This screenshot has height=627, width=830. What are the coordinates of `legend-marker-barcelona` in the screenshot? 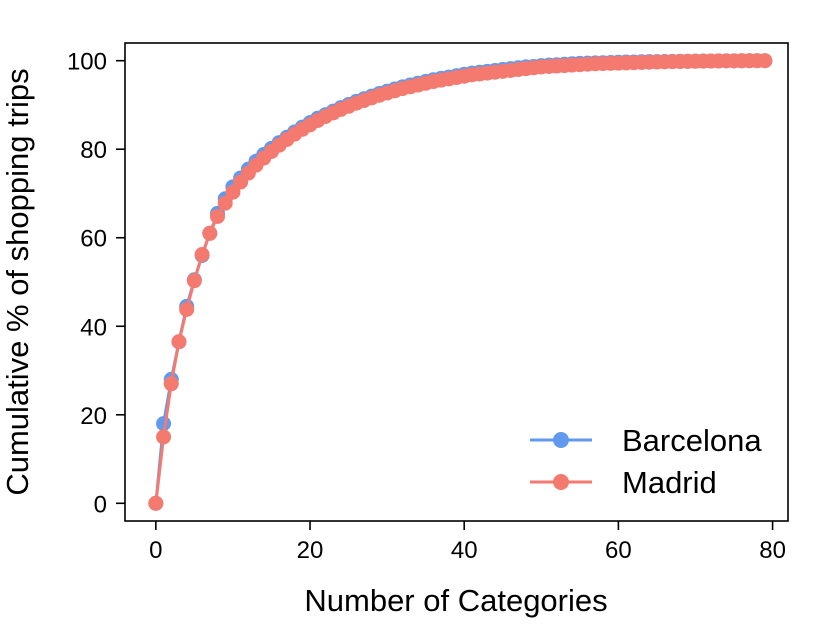 It's located at (561, 440).